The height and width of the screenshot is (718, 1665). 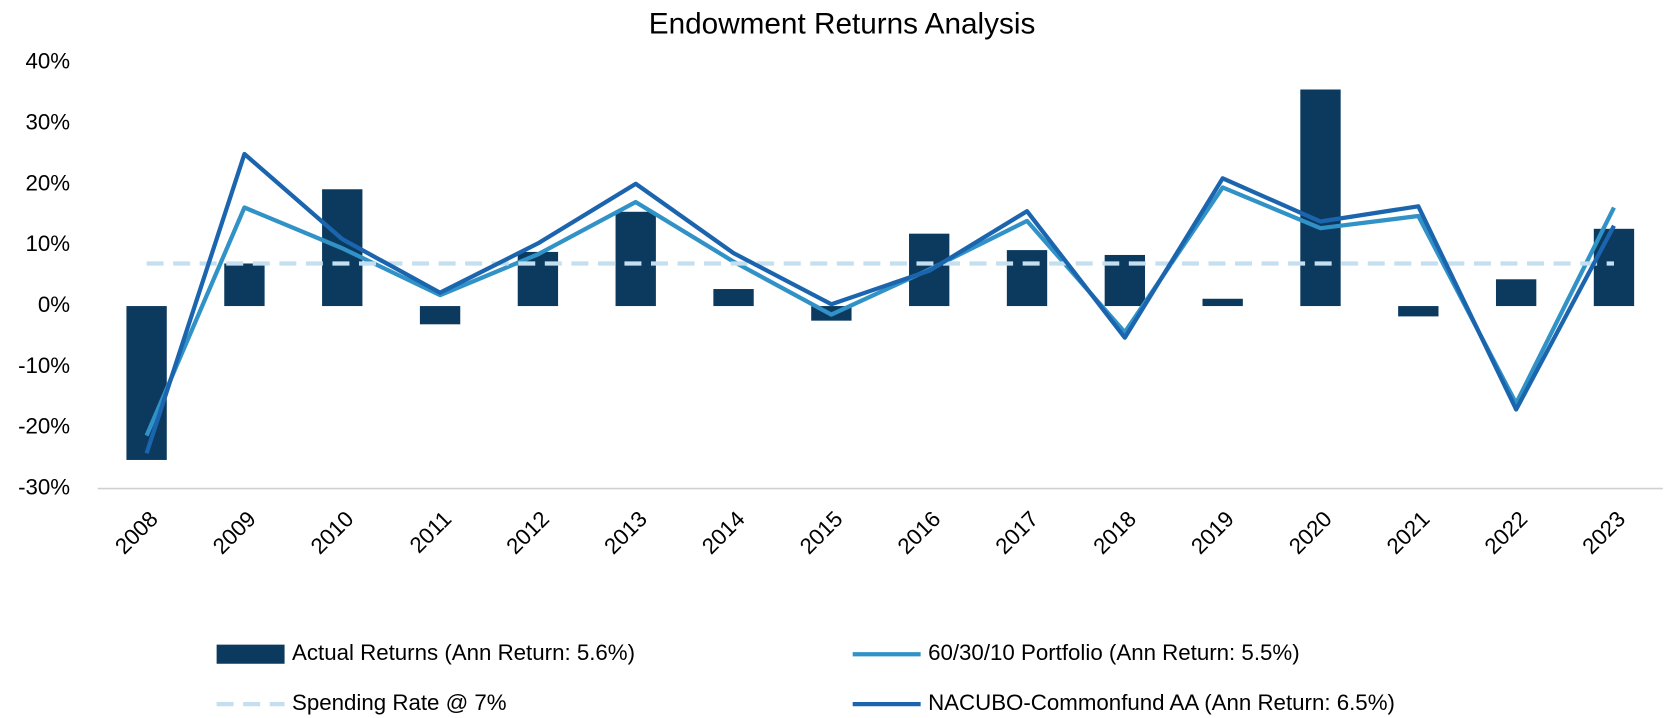 I want to click on x-tick-label: 2016, so click(x=919, y=532).